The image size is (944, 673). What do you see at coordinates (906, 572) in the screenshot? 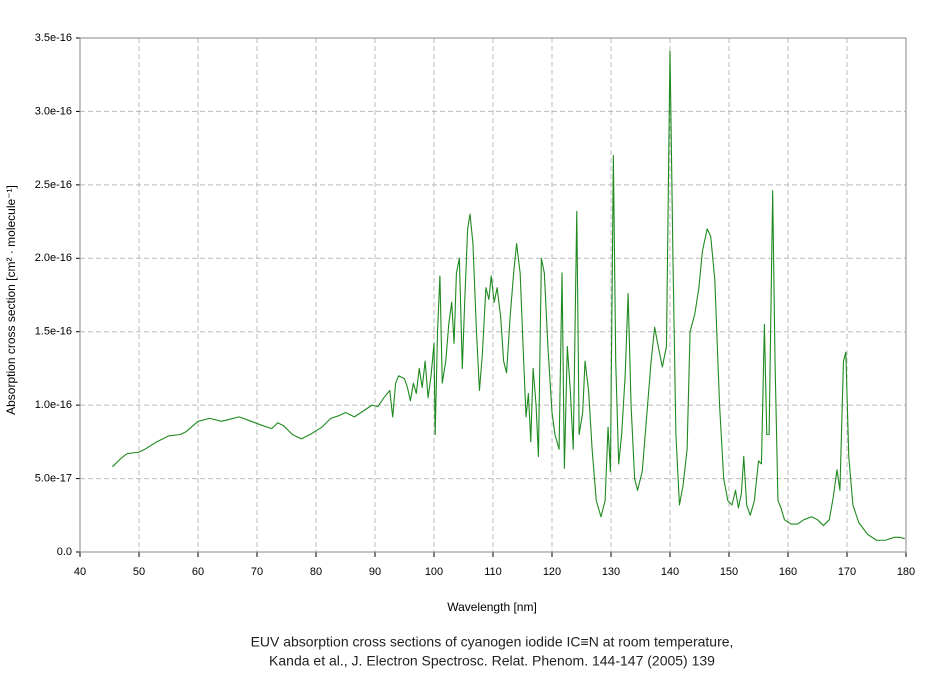
I see `x-tick-label: 180` at bounding box center [906, 572].